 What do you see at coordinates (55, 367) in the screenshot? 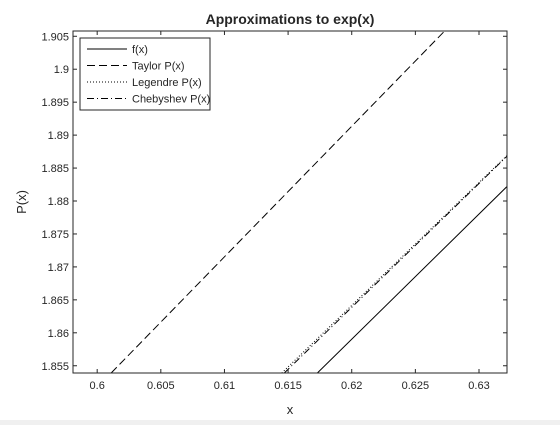
I see `y-tick-label: 1.855` at bounding box center [55, 367].